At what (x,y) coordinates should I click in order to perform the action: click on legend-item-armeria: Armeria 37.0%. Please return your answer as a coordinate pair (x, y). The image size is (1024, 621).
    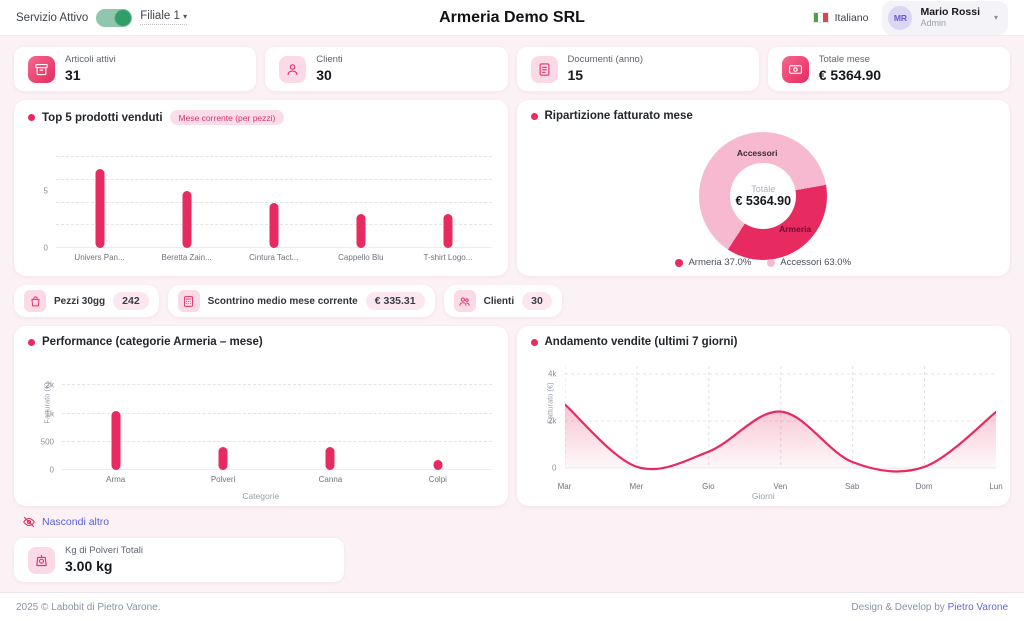
    Looking at the image, I should click on (713, 262).